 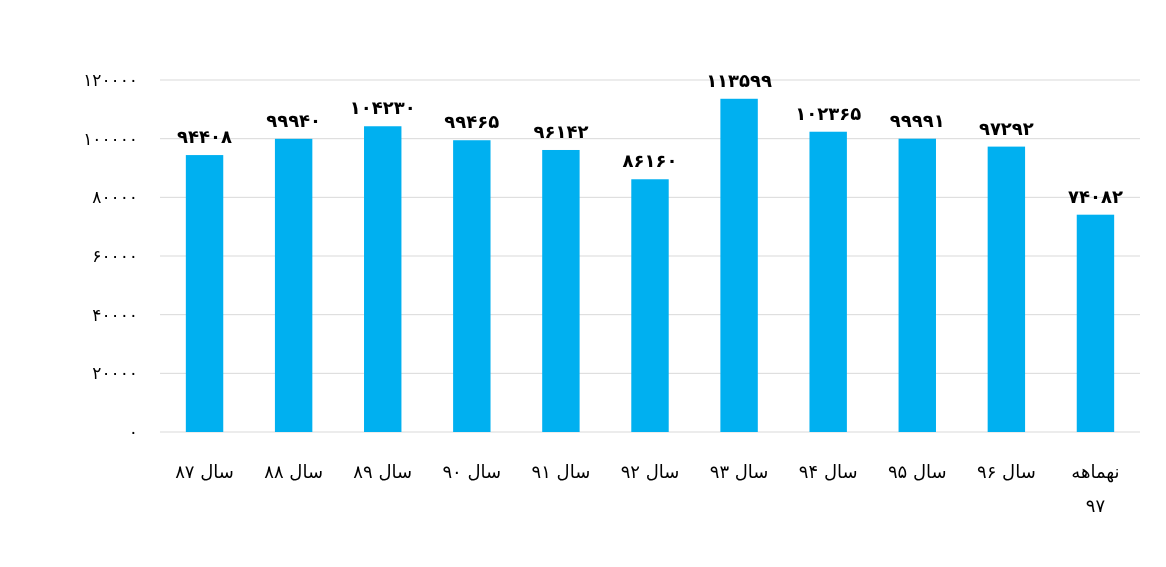 I want to click on data-label: ۹۶۱۴۲, so click(x=561, y=131).